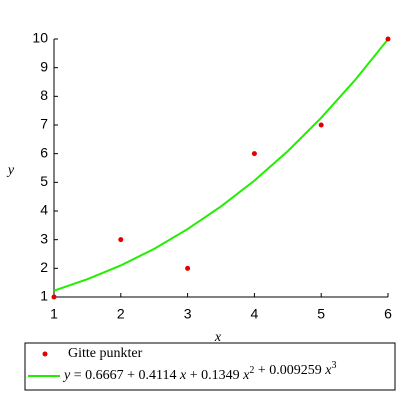 The width and height of the screenshot is (400, 400). I want to click on x-tick-label: 5, so click(321, 314).